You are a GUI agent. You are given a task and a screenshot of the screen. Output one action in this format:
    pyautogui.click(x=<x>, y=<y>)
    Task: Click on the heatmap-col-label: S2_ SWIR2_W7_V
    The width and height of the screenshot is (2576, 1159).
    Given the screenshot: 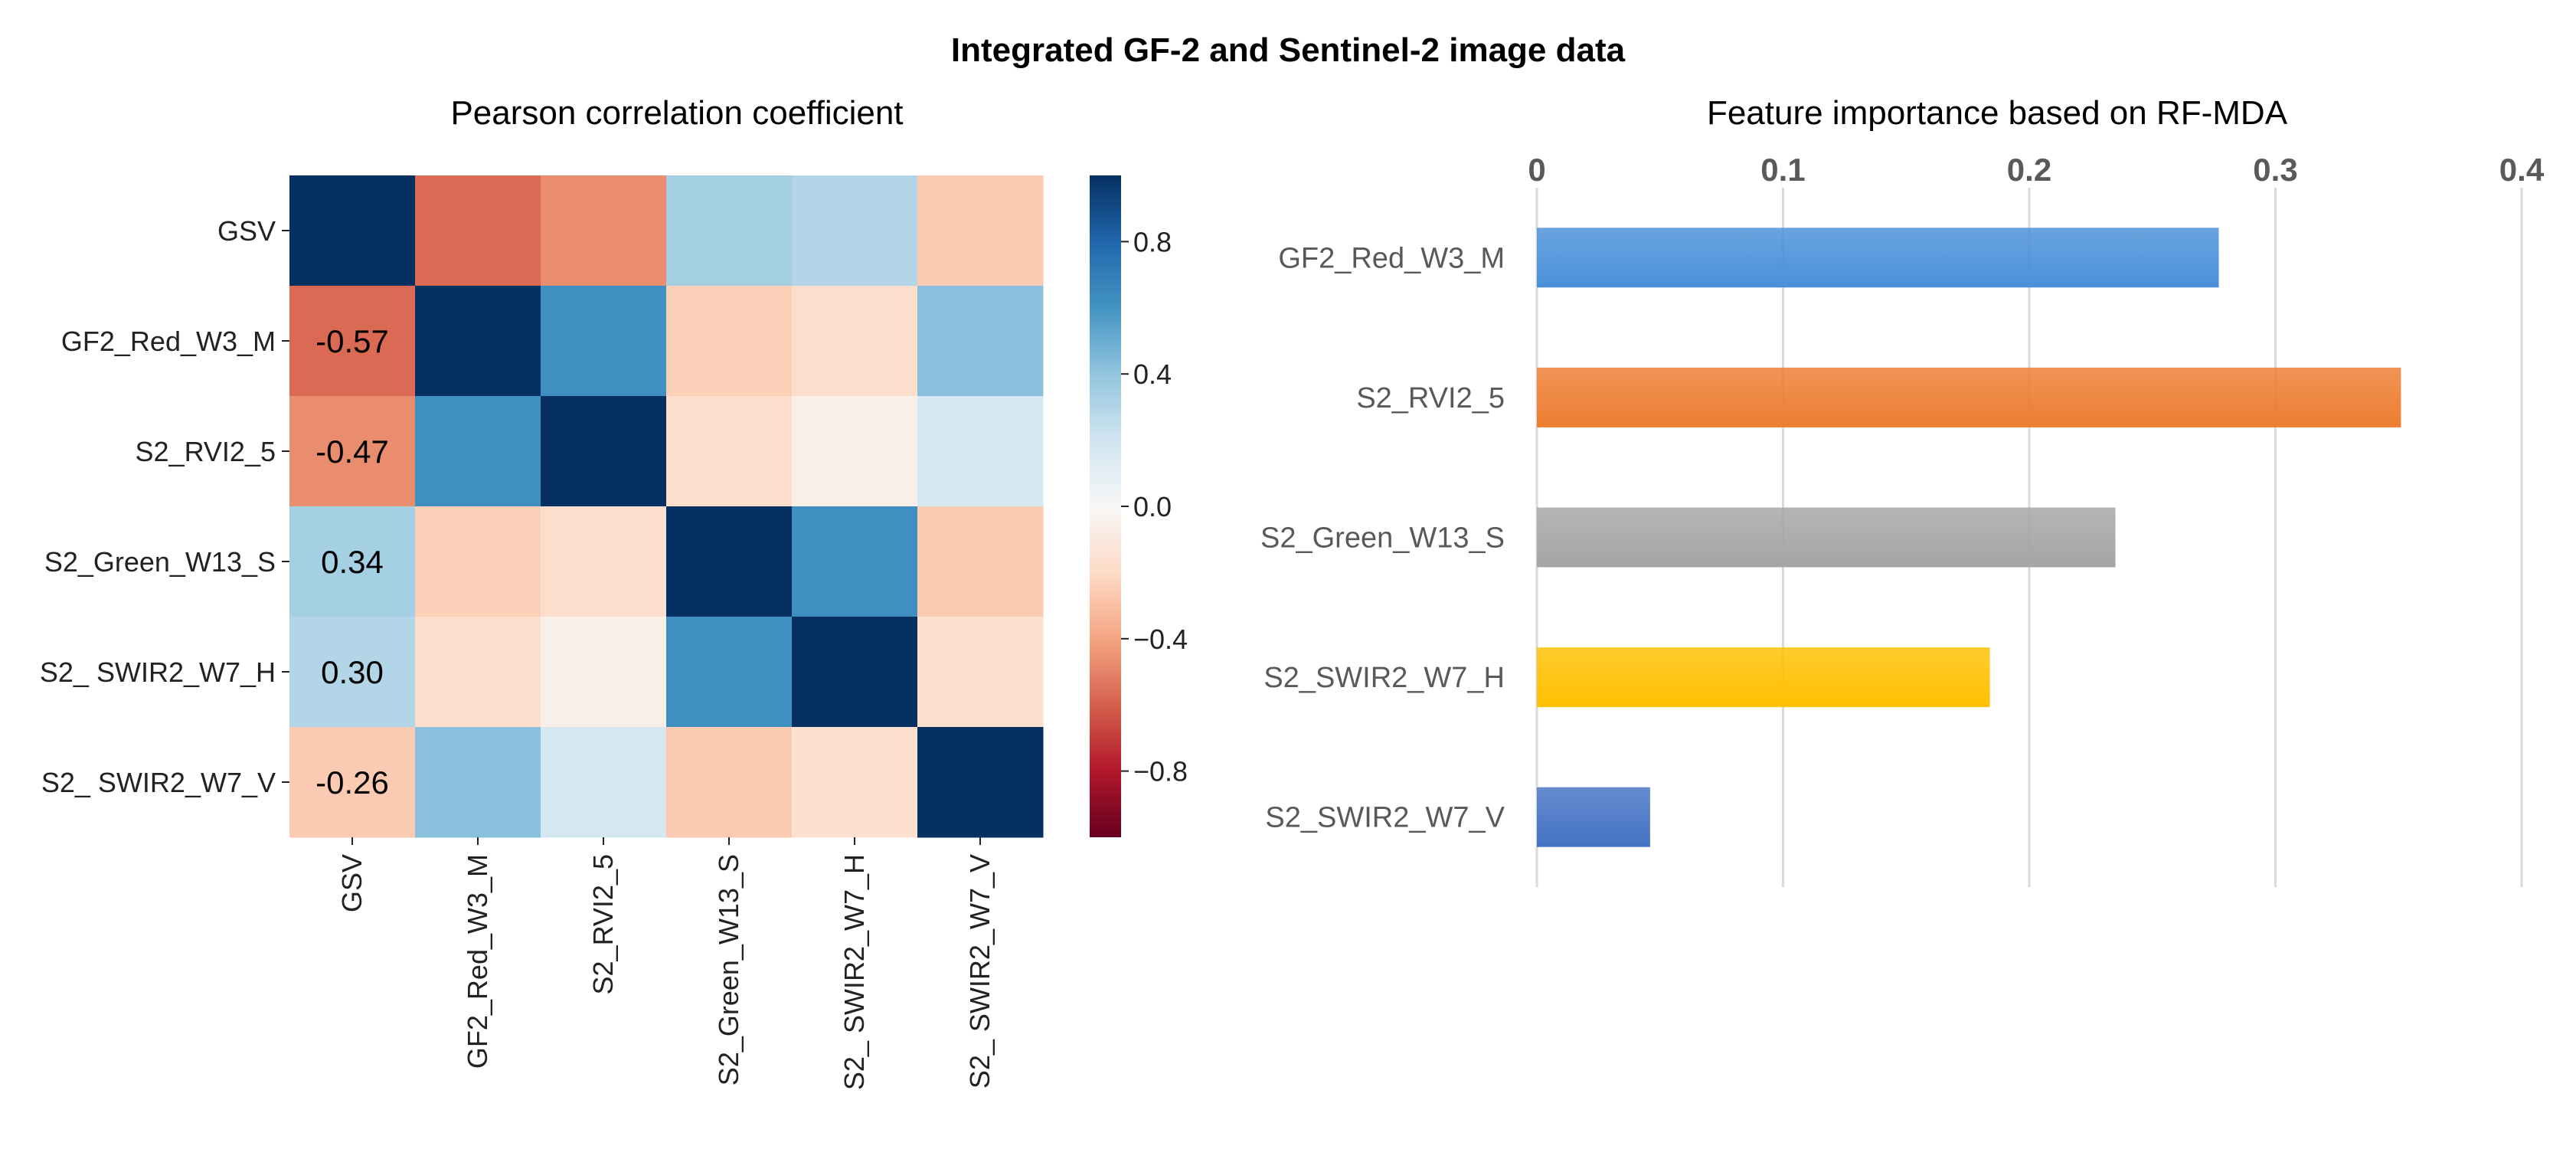 What is the action you would take?
    pyautogui.click(x=979, y=971)
    